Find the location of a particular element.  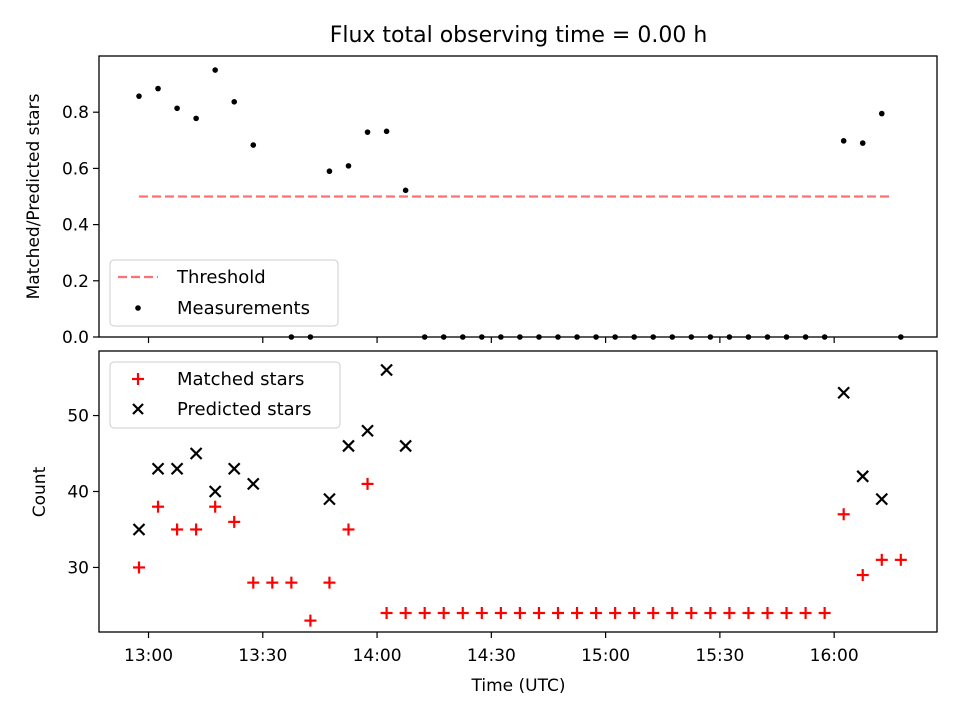

top-legend-box is located at coordinates (224, 293).